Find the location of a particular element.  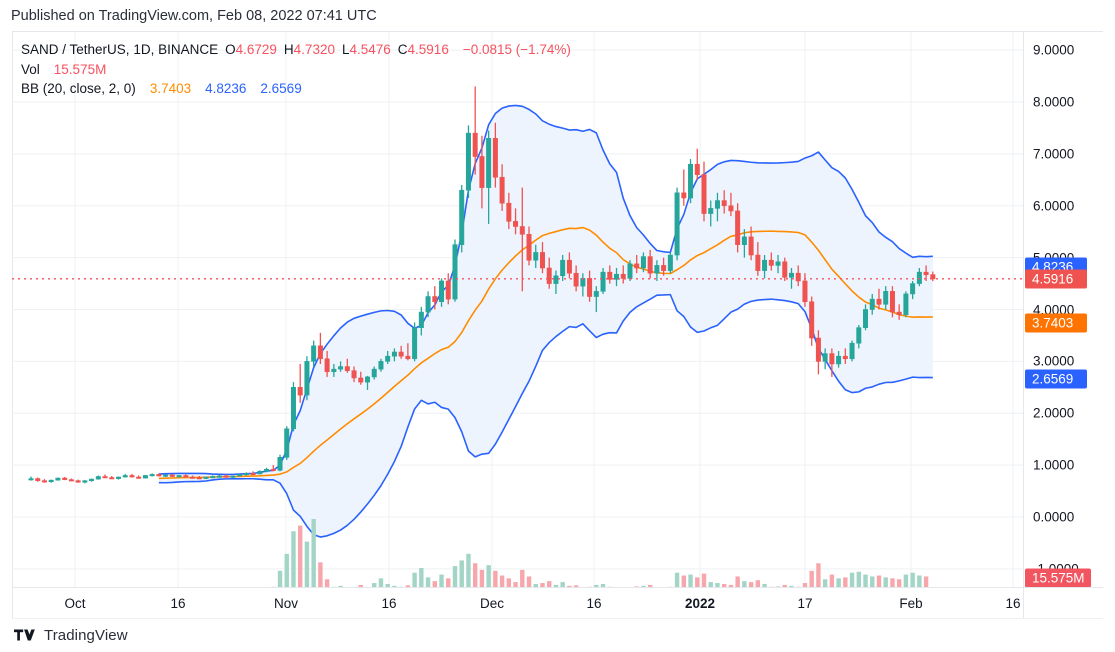

price-tick: 4.0000 is located at coordinates (1054, 309).